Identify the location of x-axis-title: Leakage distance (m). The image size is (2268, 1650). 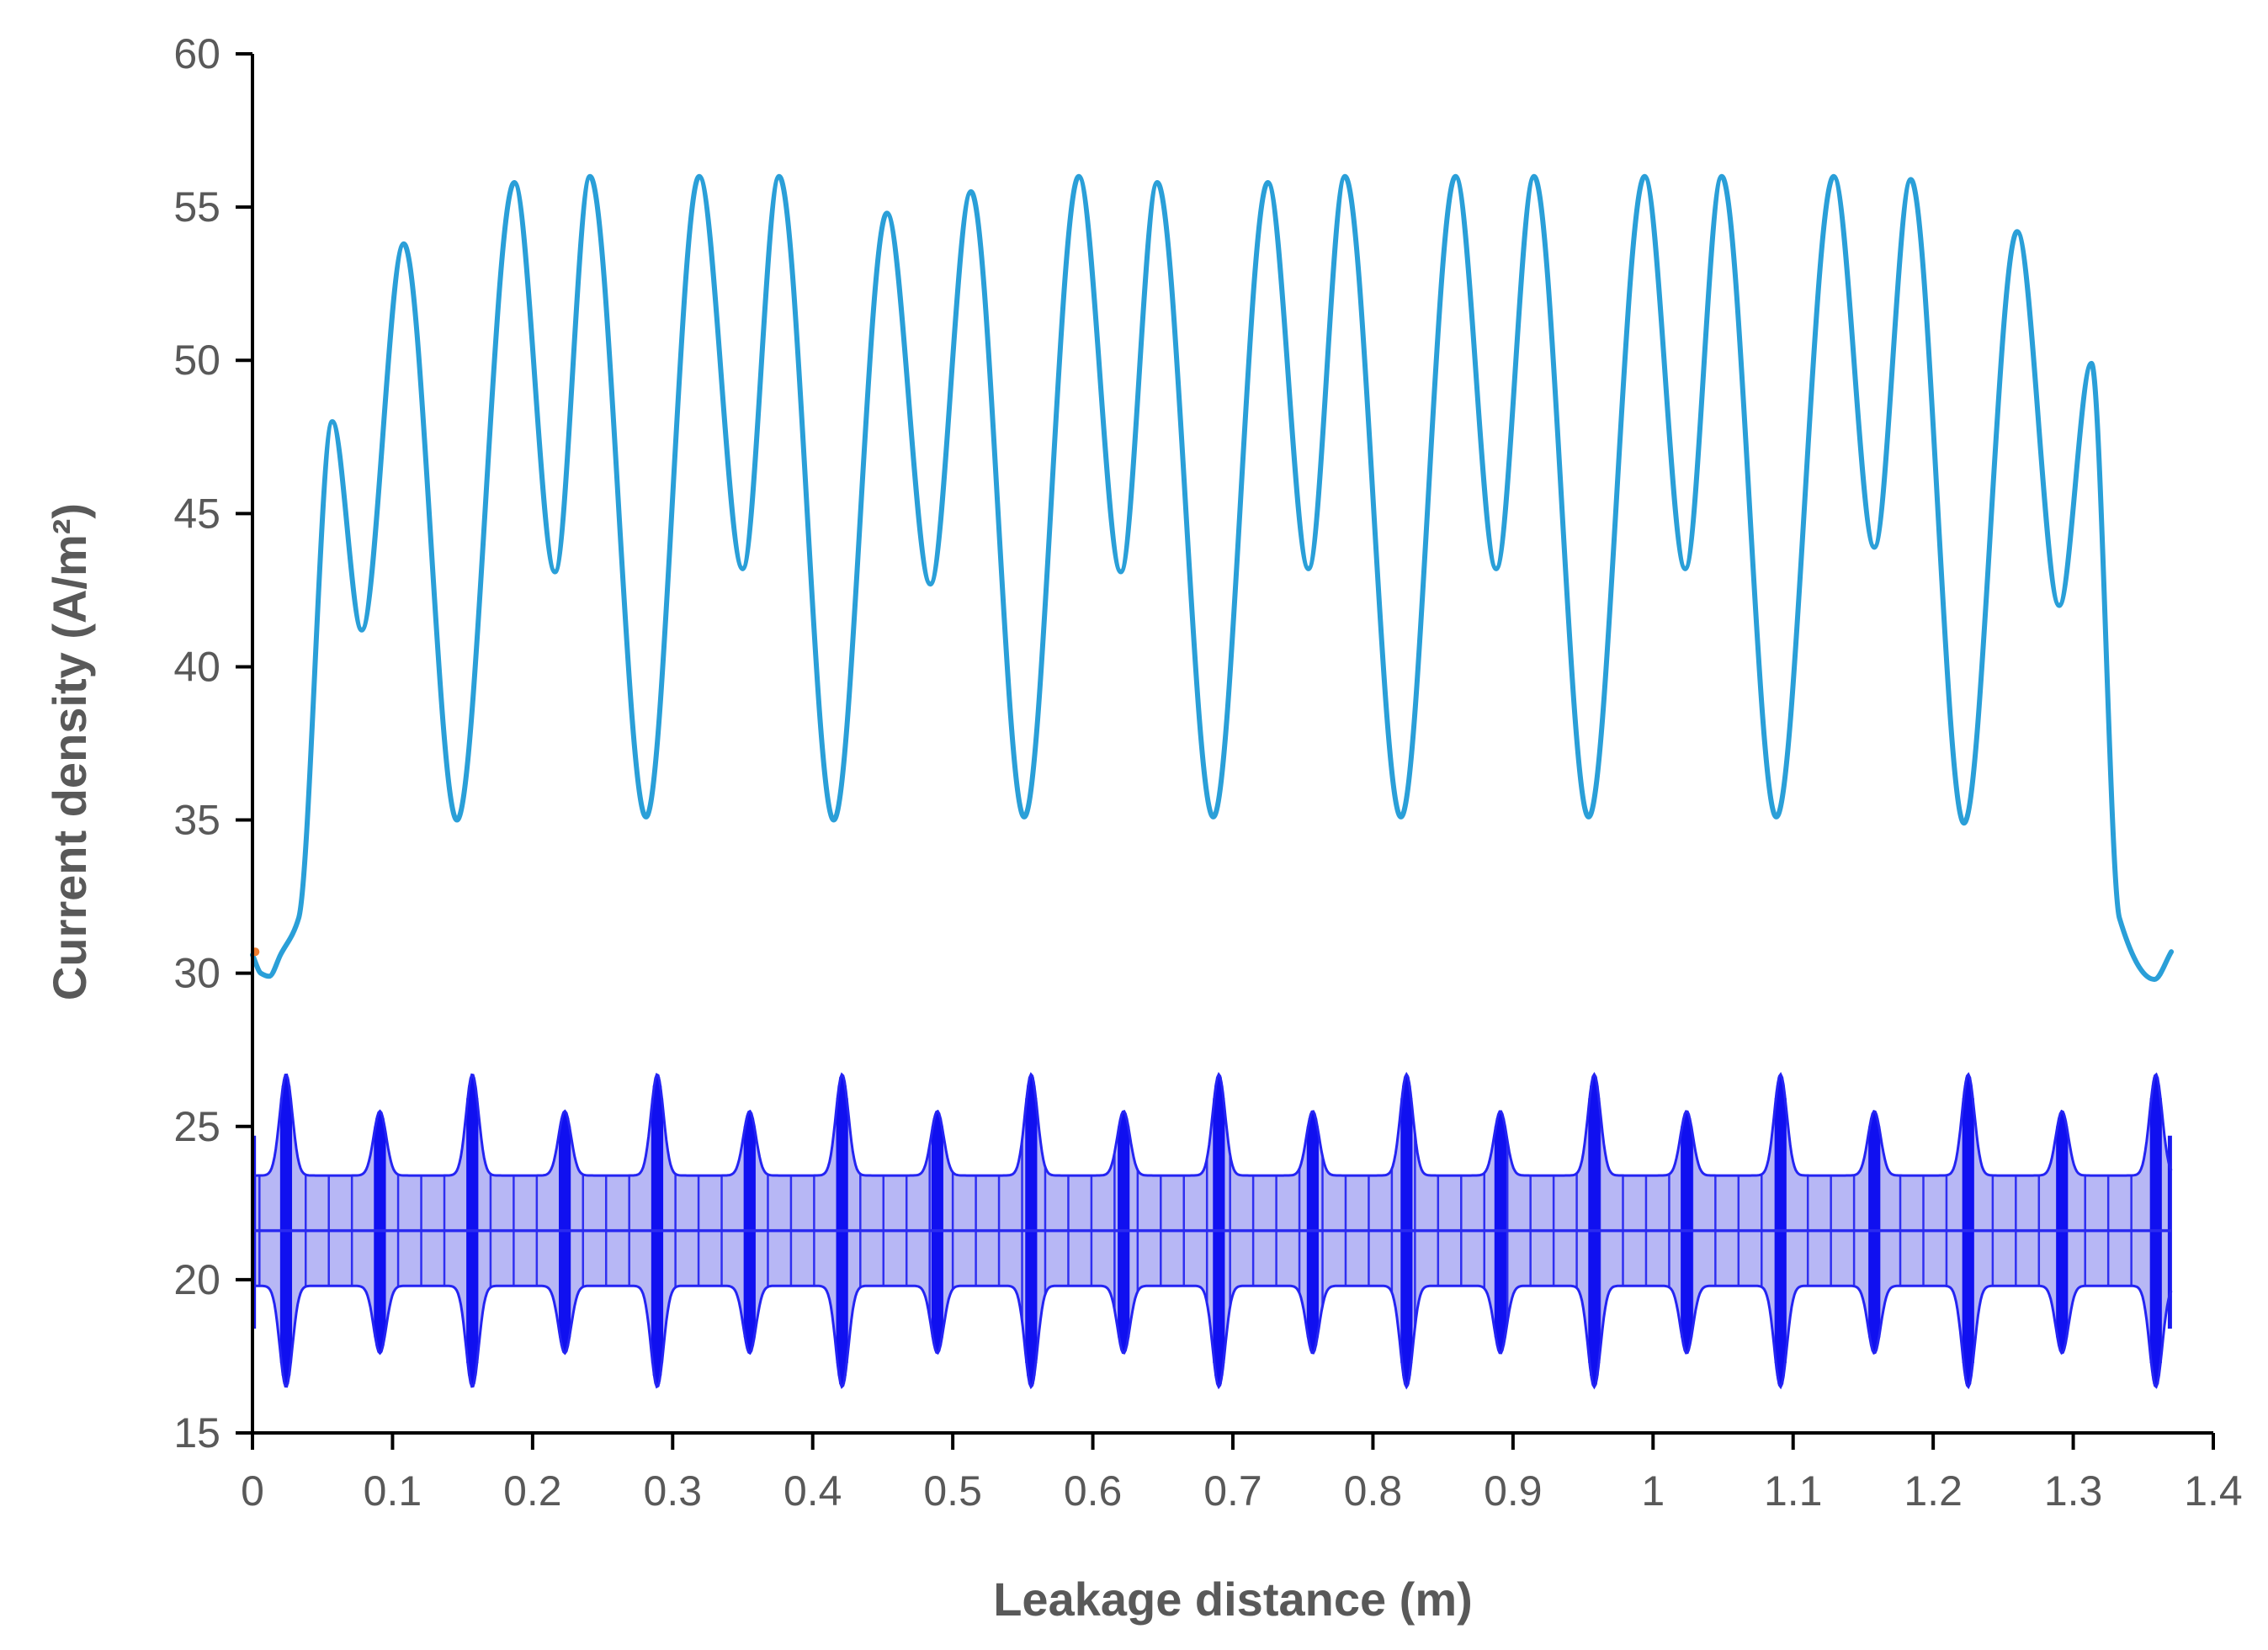
(1233, 1599).